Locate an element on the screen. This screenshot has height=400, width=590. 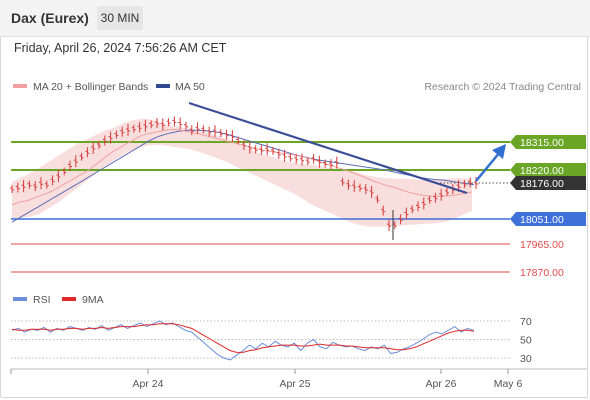
rsi-ma-line is located at coordinates (243, 338).